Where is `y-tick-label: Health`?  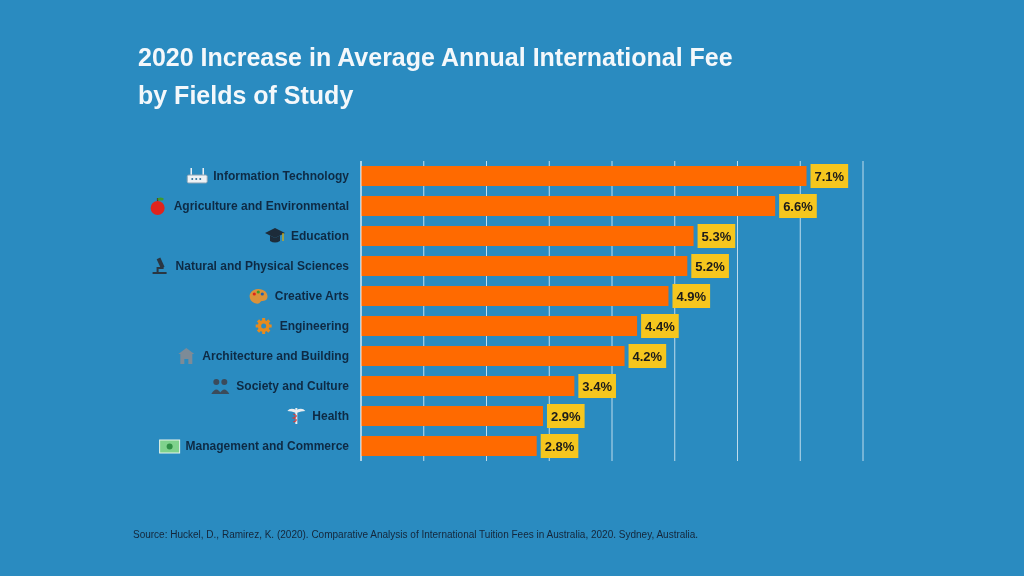 y-tick-label: Health is located at coordinates (330, 416).